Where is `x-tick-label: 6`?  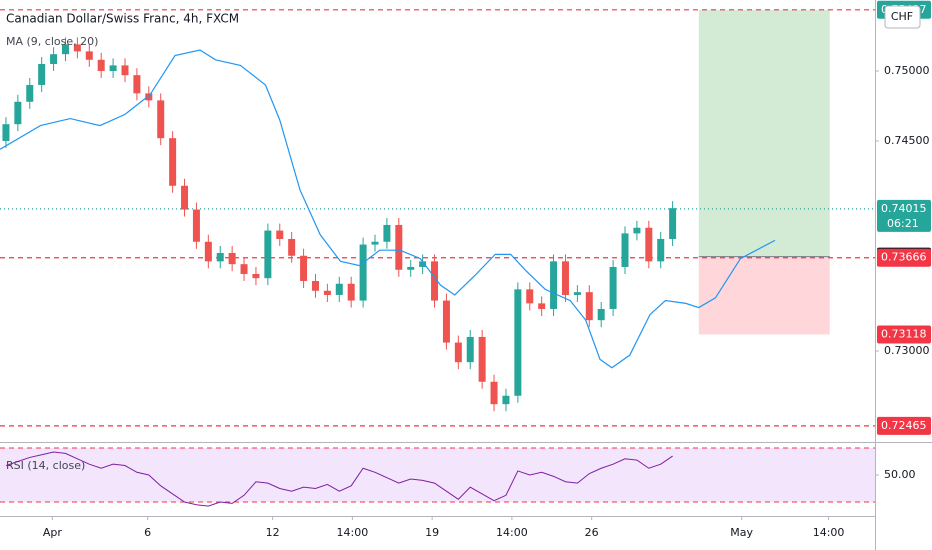 x-tick-label: 6 is located at coordinates (147, 532).